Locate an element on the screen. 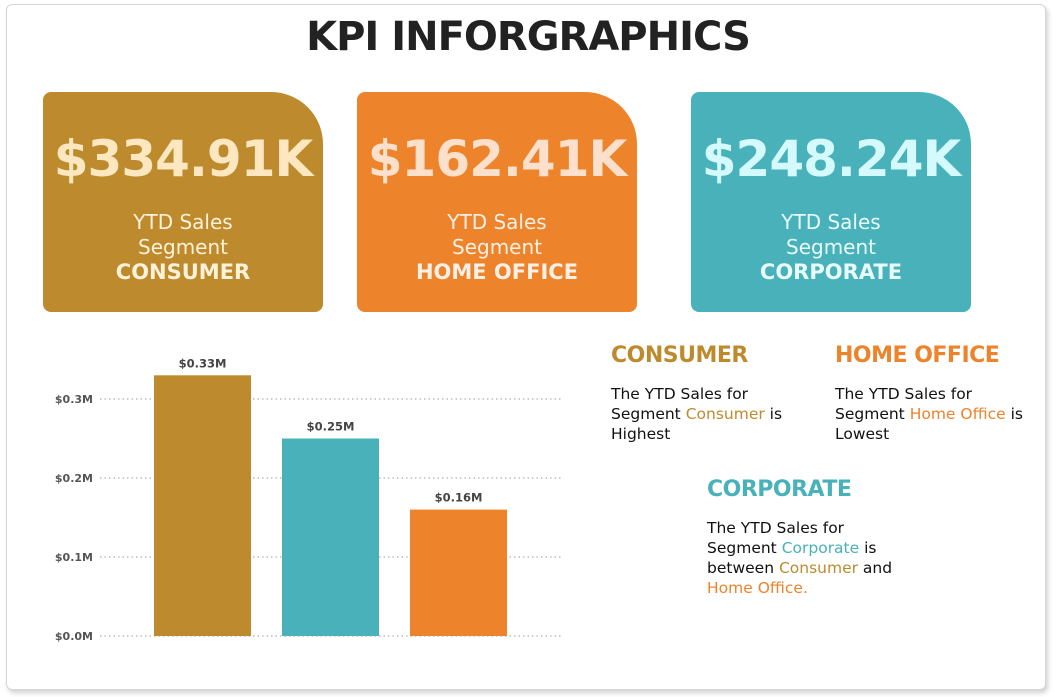  y-tick-label: $0.2M is located at coordinates (74, 478).